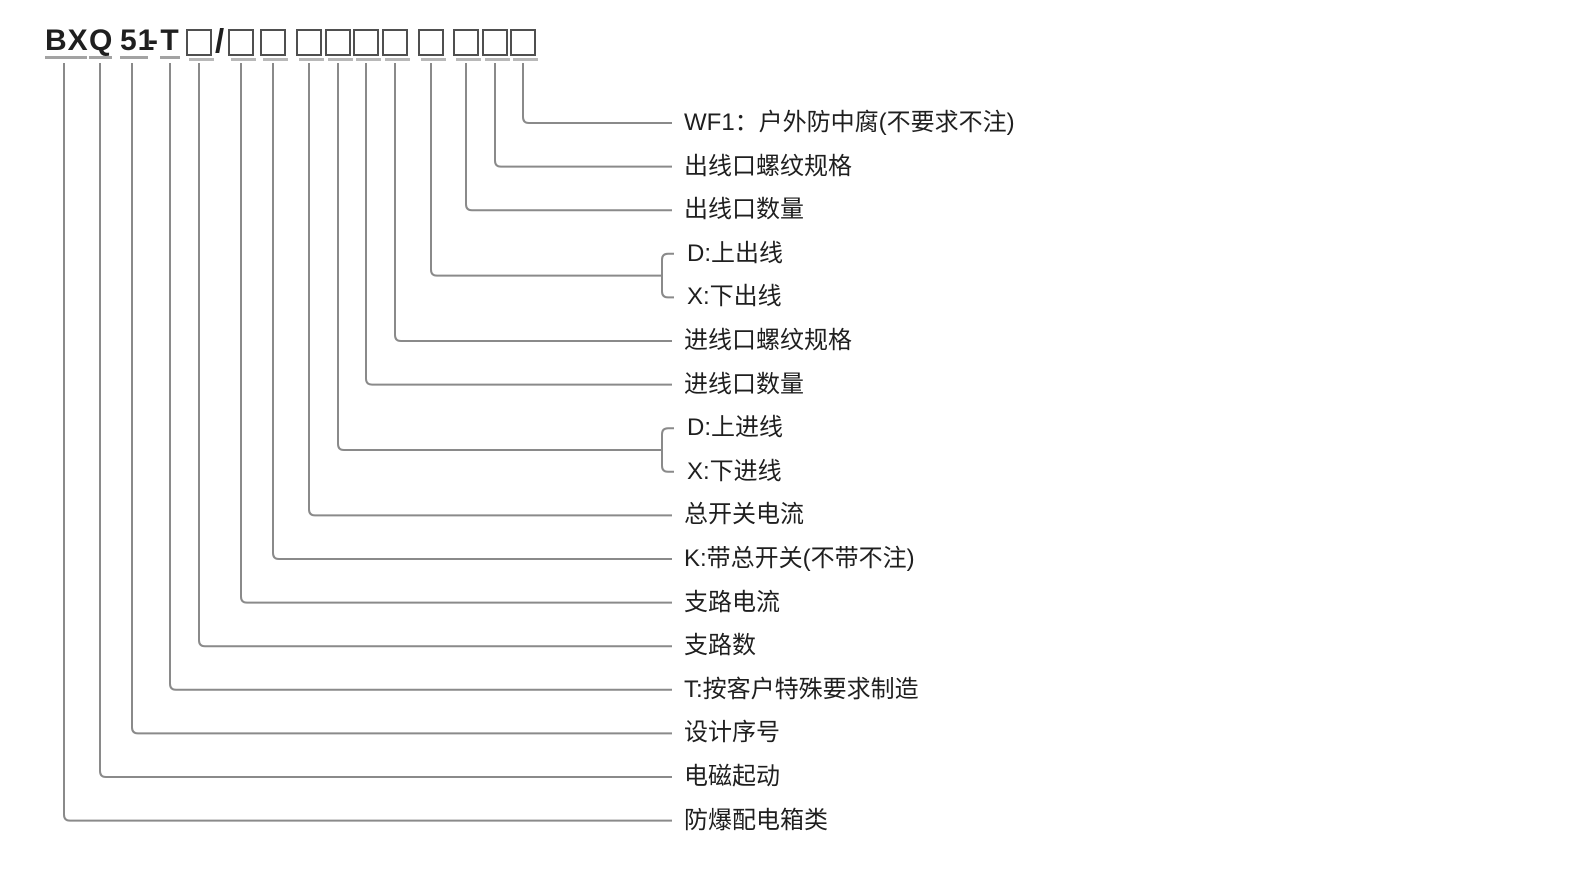 The width and height of the screenshot is (1593, 884). I want to click on branch-label: 进线口螺纹规格, so click(768, 340).